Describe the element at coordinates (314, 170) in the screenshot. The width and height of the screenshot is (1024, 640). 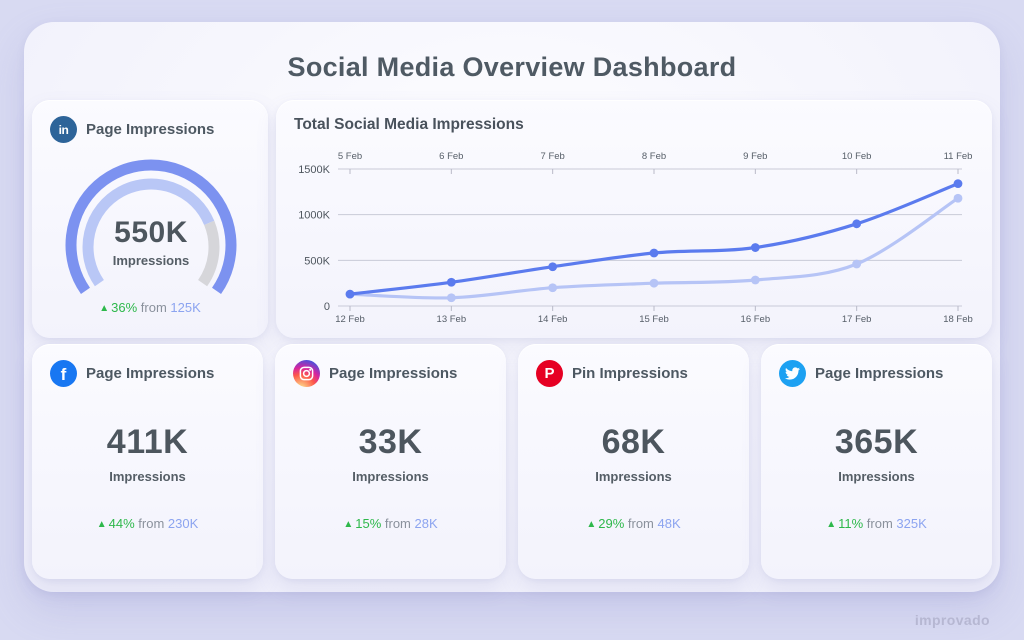
I see `svg-text: 1500K` at that location.